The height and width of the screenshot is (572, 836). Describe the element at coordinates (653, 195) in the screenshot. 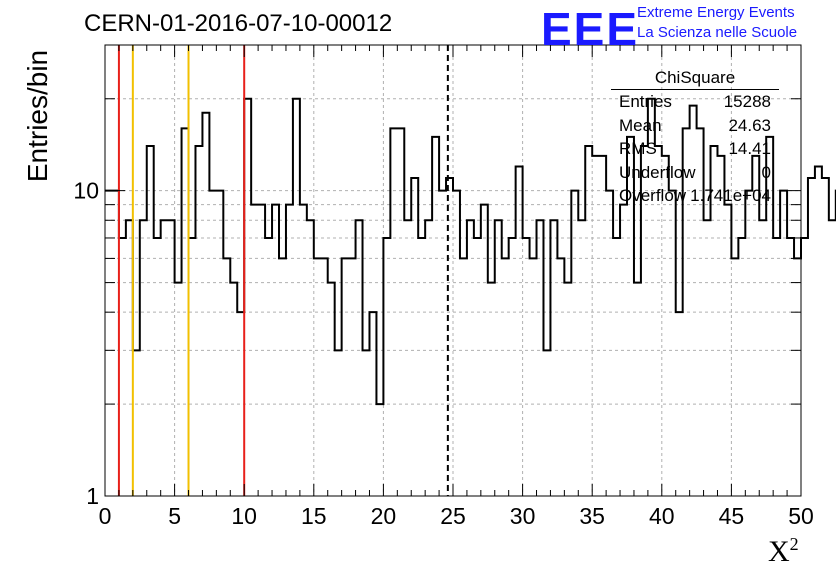

I see `stats-key: Overflow` at that location.